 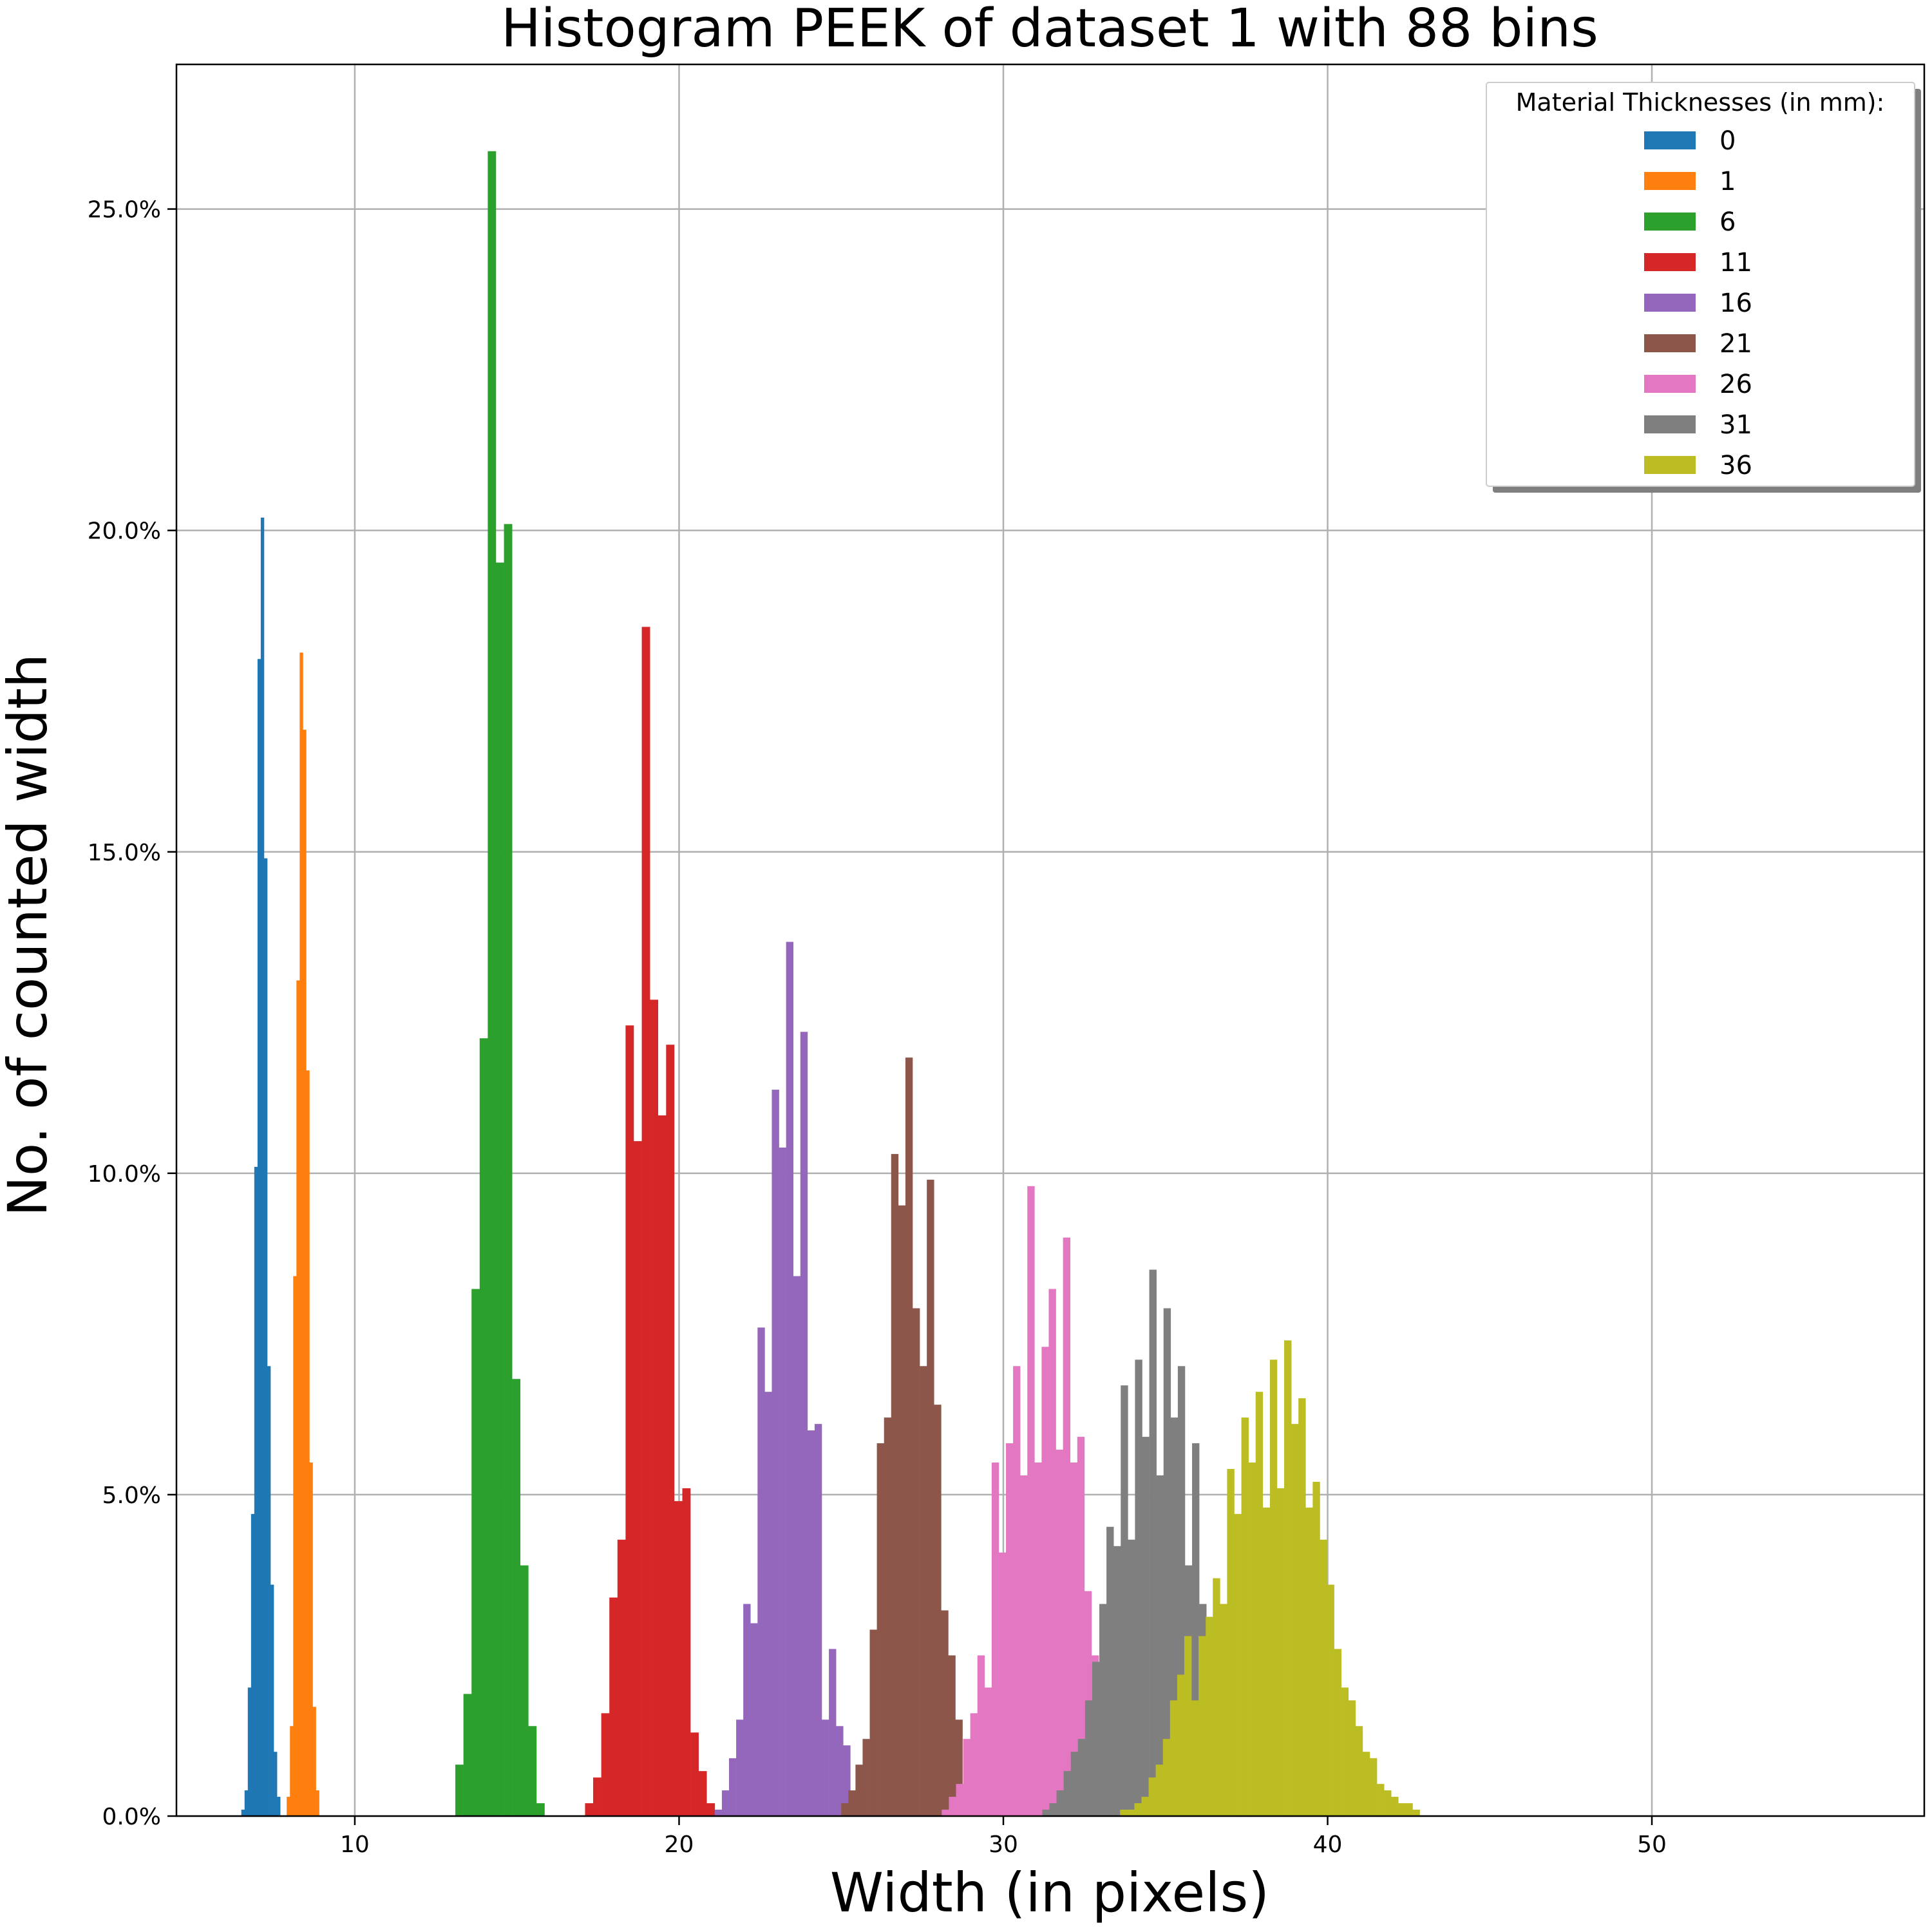 I want to click on series-1-bars, so click(x=303, y=1234).